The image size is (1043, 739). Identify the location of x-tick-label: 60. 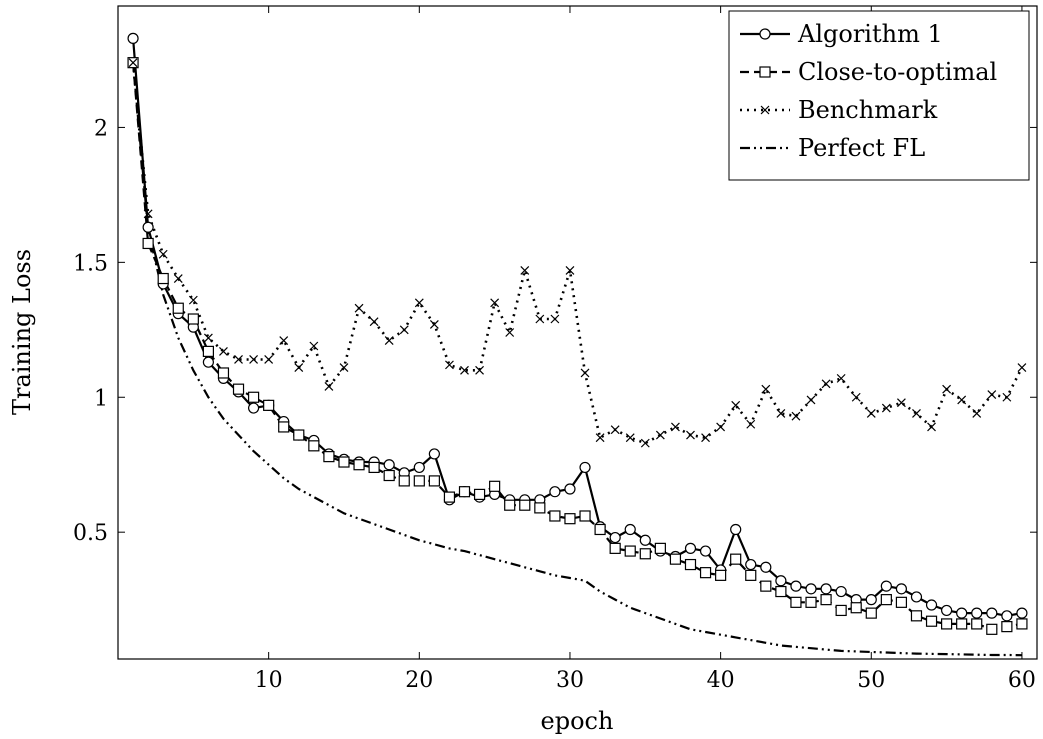
(1022, 680).